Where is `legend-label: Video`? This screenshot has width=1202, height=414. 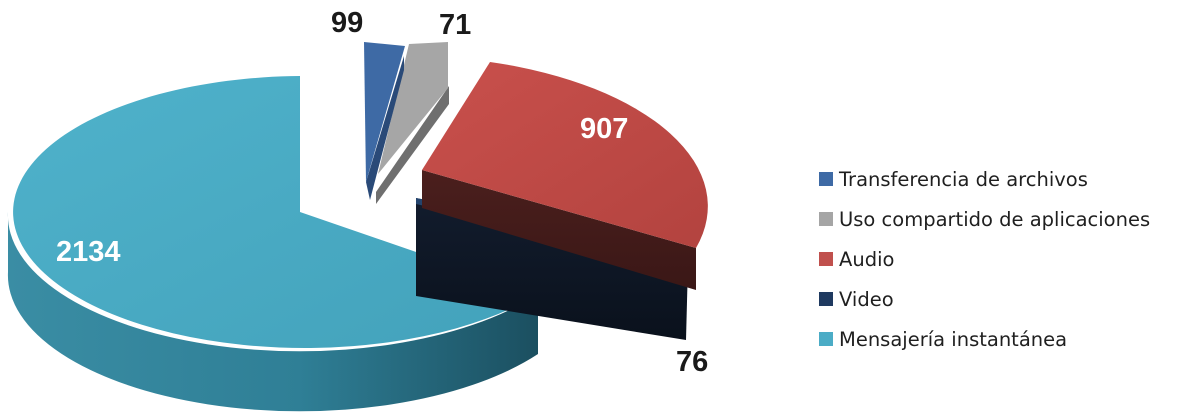
legend-label: Video is located at coordinates (866, 299).